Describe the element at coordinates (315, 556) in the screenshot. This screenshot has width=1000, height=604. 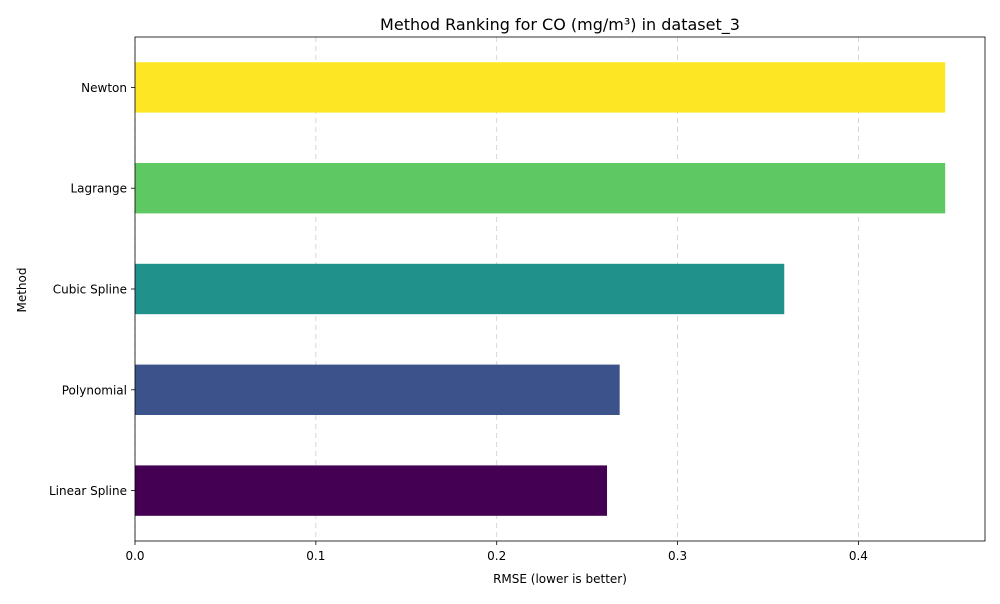
I see `x-tick-label-1: 0.1` at that location.